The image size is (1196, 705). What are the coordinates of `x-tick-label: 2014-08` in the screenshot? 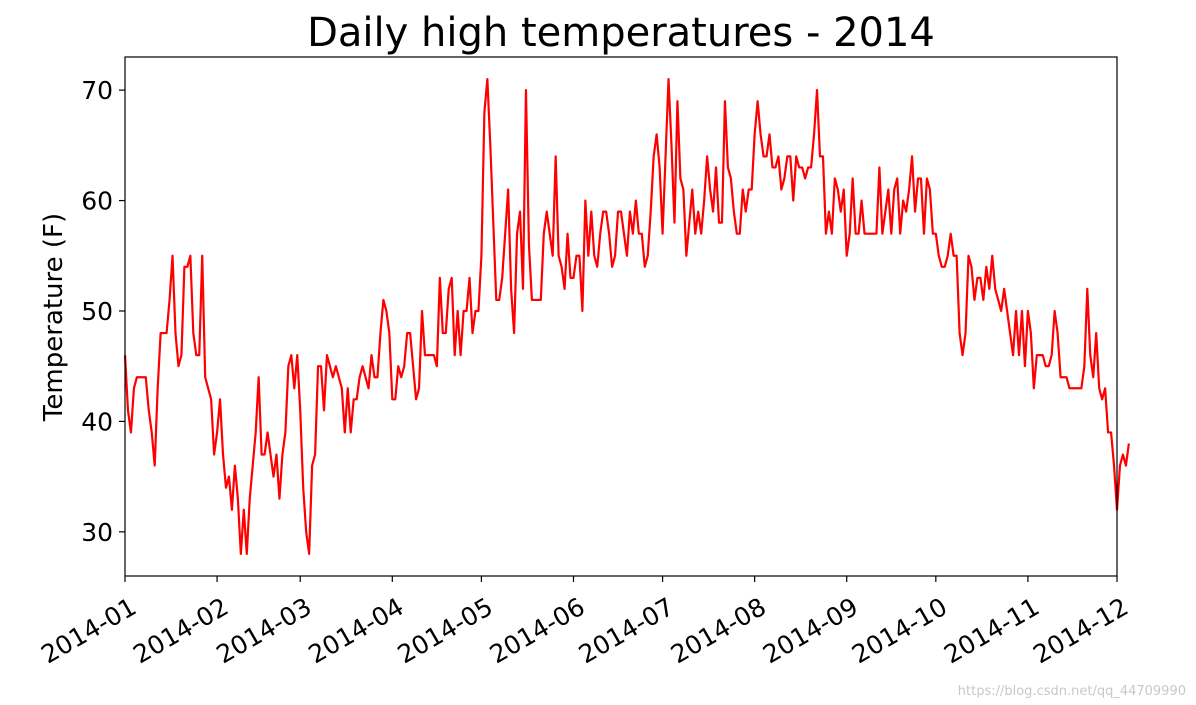 It's located at (718, 630).